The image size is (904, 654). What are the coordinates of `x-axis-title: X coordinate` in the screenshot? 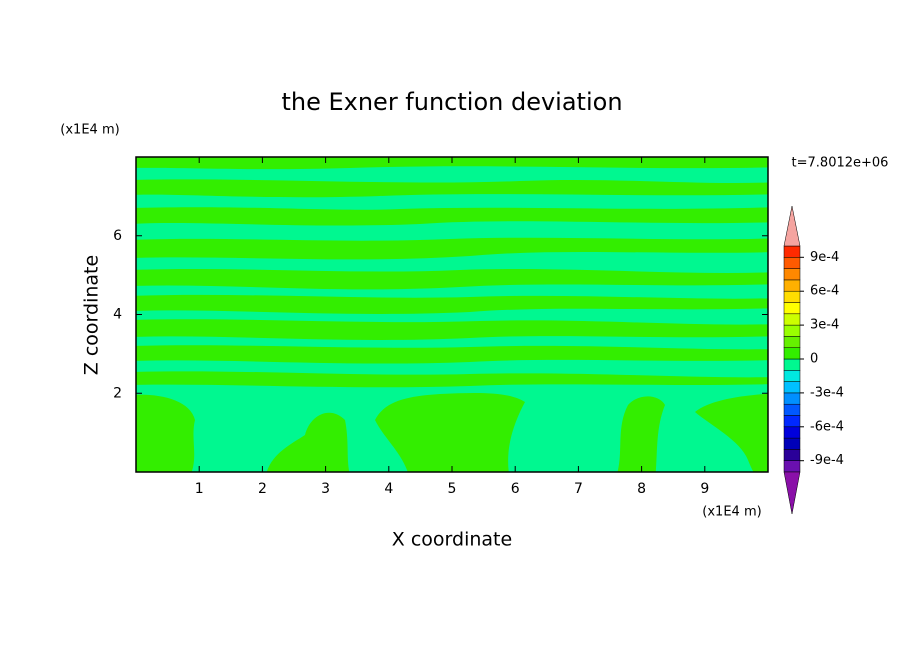 It's located at (452, 540).